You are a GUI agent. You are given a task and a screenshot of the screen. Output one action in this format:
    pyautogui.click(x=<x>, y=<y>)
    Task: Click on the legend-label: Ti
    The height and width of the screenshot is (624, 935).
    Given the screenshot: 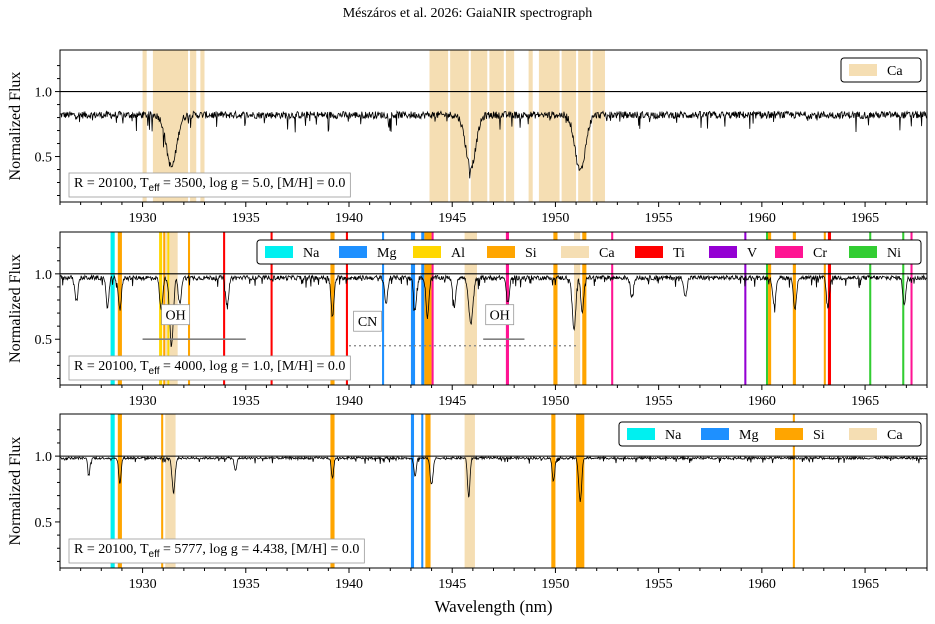 What is the action you would take?
    pyautogui.click(x=679, y=253)
    